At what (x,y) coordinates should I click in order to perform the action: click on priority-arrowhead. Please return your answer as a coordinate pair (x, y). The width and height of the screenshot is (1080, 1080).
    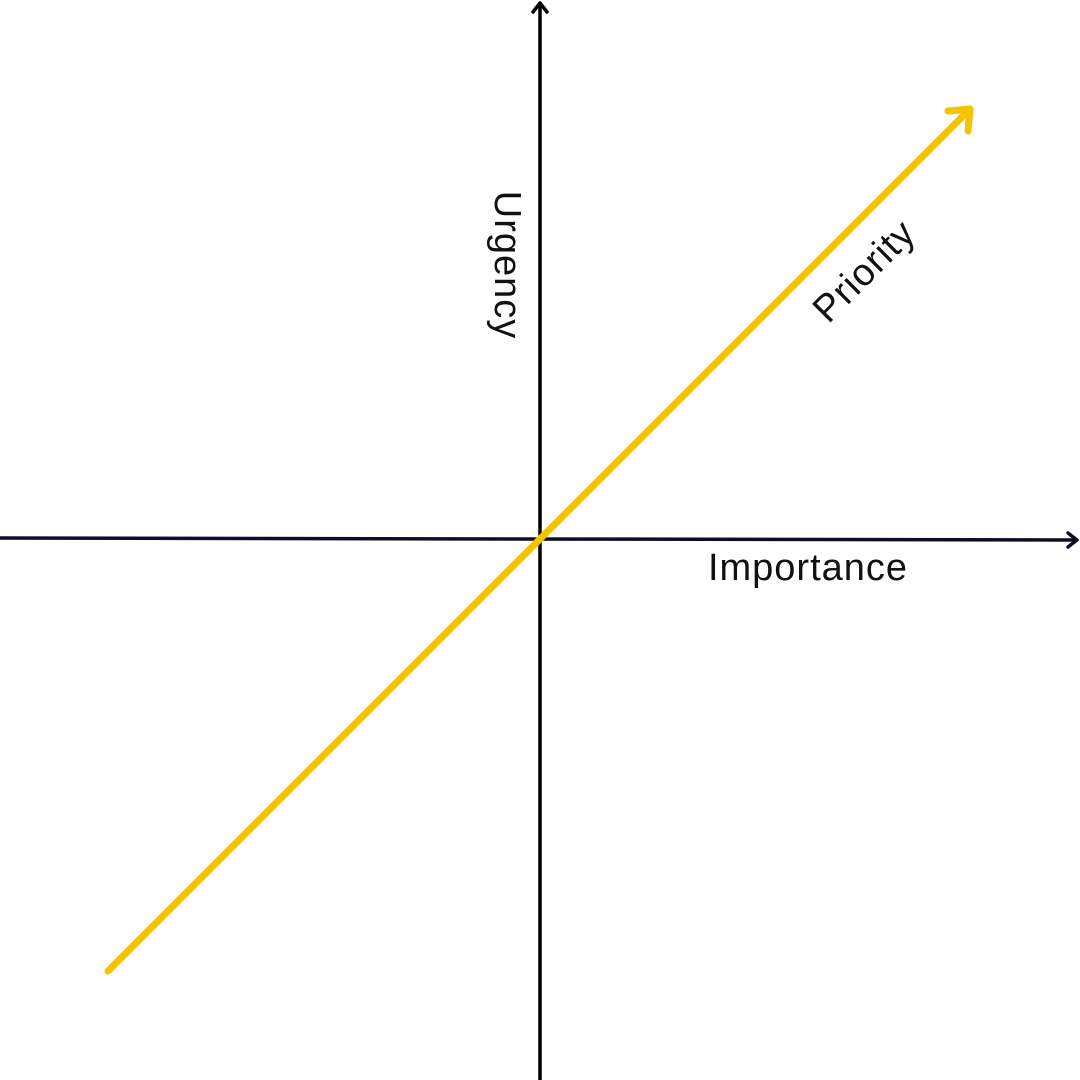
    Looking at the image, I should click on (959, 120).